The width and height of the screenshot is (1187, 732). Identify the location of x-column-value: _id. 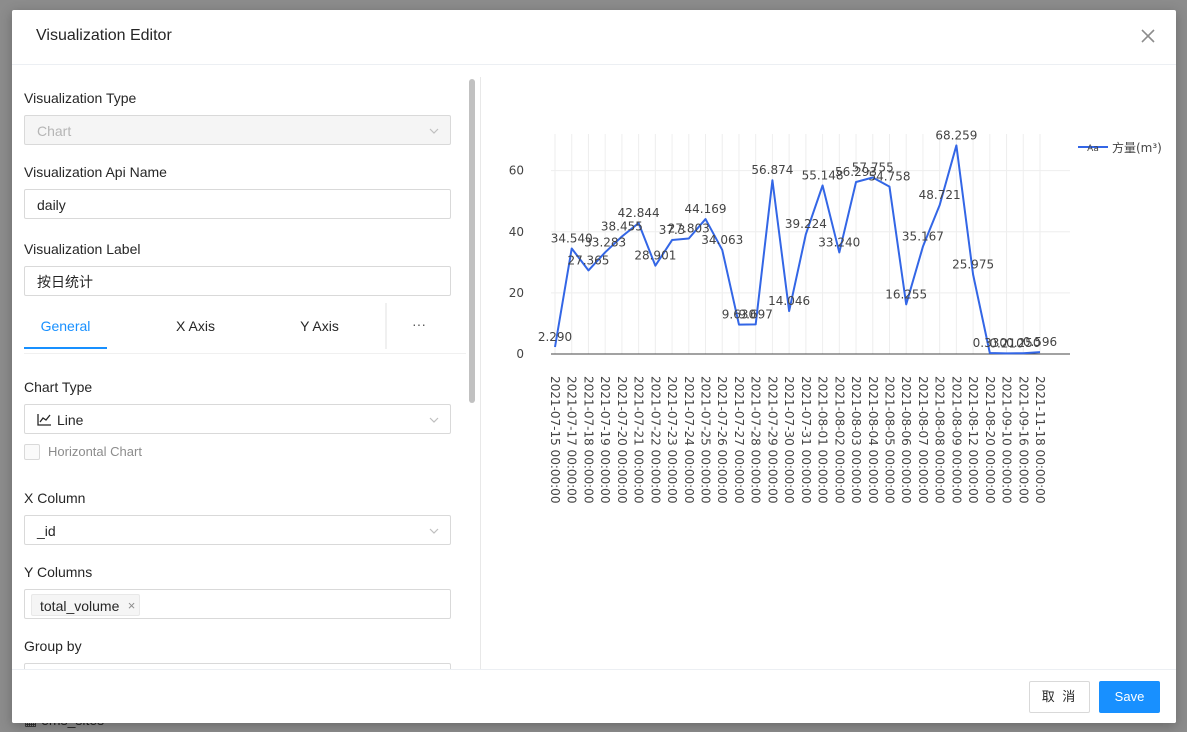
(46, 531).